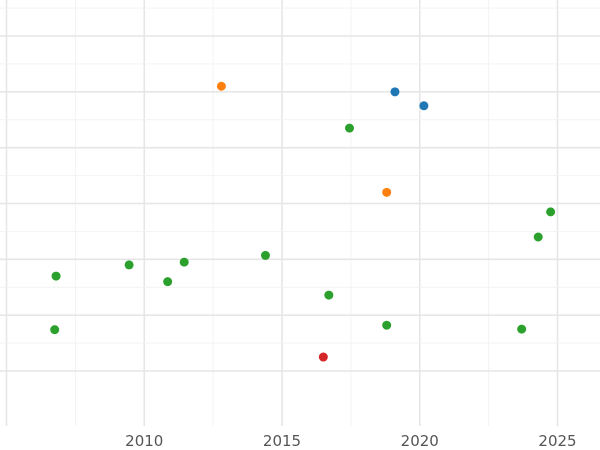 The height and width of the screenshot is (450, 600). I want to click on x-tick-label: 2010, so click(144, 441).